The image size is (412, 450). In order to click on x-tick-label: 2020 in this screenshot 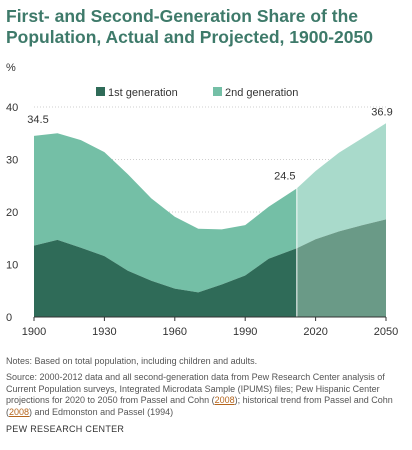, I will do `click(315, 332)`.